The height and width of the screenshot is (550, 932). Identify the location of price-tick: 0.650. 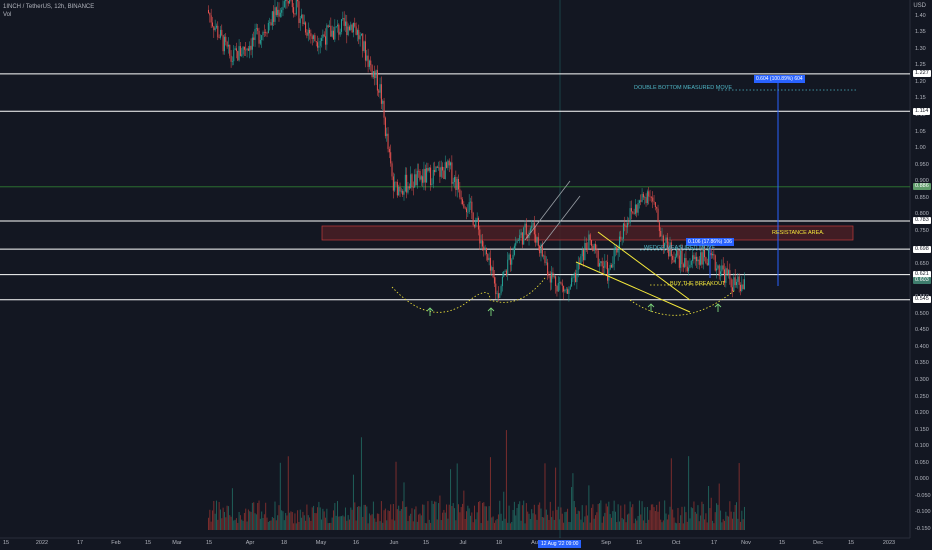
(922, 264).